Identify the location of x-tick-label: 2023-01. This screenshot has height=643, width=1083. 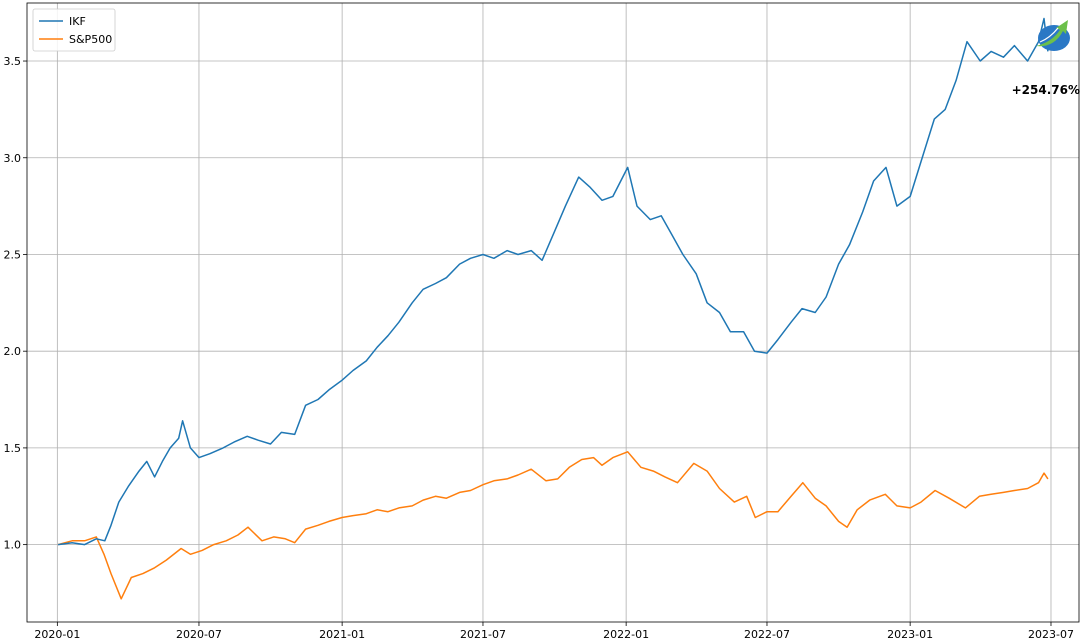
(910, 634).